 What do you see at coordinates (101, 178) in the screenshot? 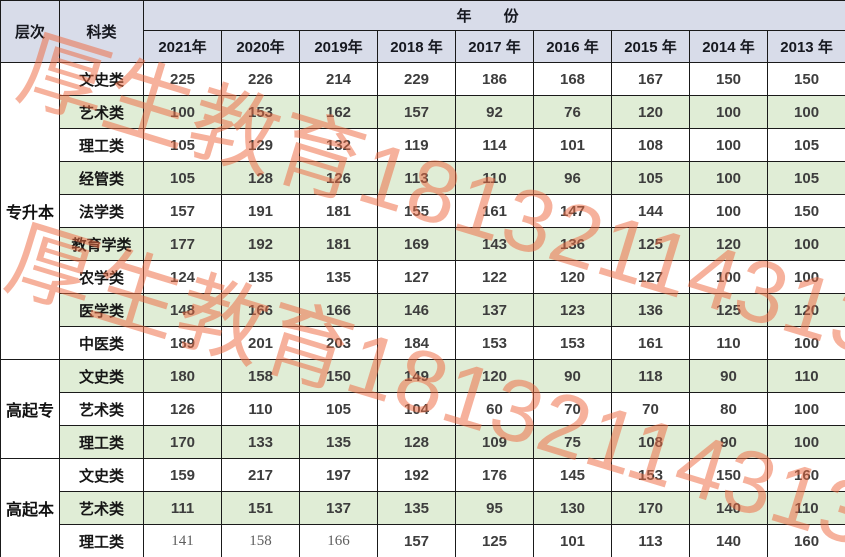
I see `category-cell: 经管类` at bounding box center [101, 178].